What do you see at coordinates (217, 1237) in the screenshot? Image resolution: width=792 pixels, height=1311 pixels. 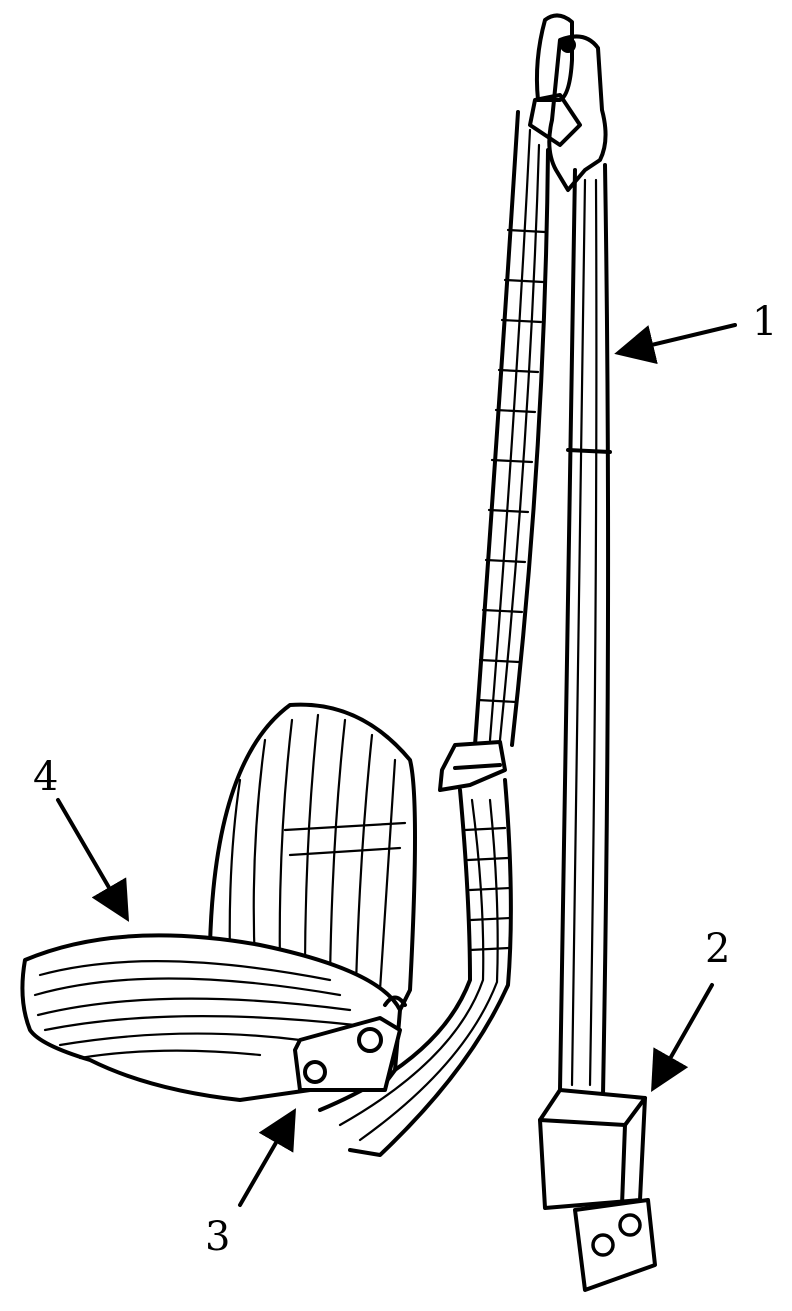 I see `callout-label-3: 3` at bounding box center [217, 1237].